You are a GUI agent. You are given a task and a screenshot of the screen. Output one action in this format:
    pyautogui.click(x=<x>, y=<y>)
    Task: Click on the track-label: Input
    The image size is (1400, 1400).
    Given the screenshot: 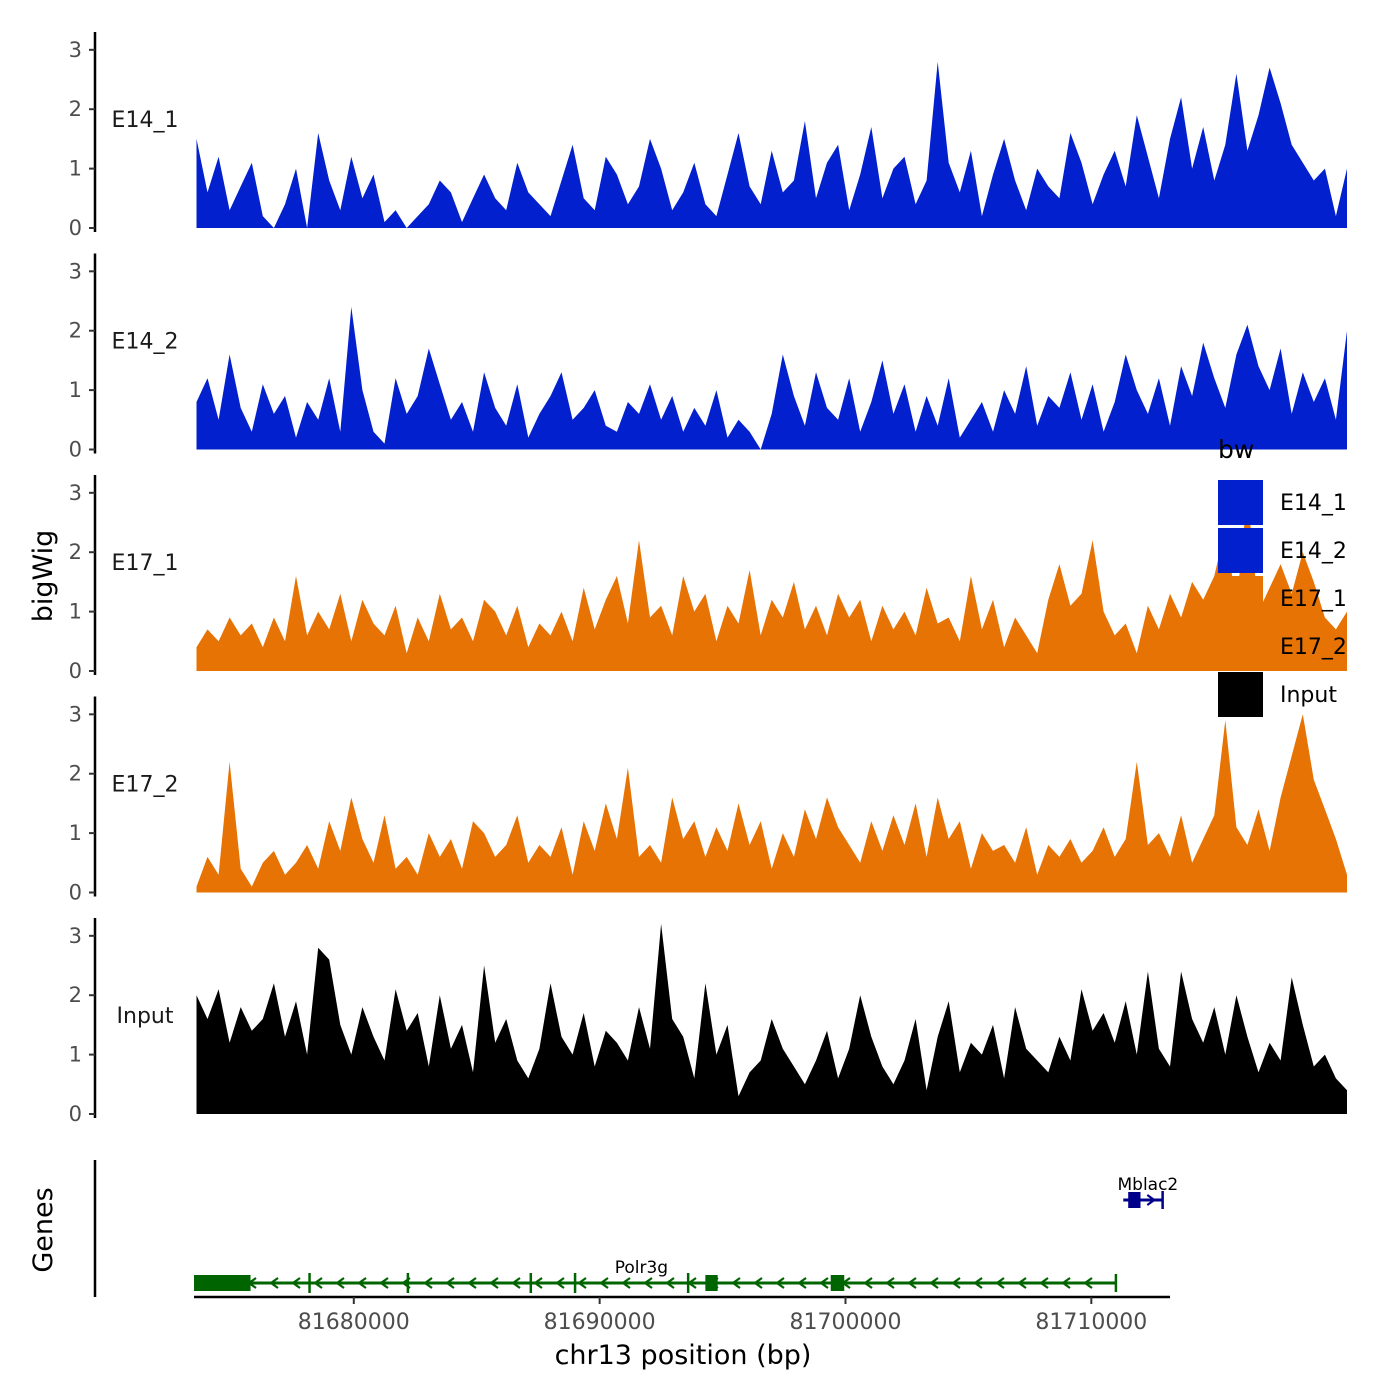 What is the action you would take?
    pyautogui.click(x=145, y=1016)
    